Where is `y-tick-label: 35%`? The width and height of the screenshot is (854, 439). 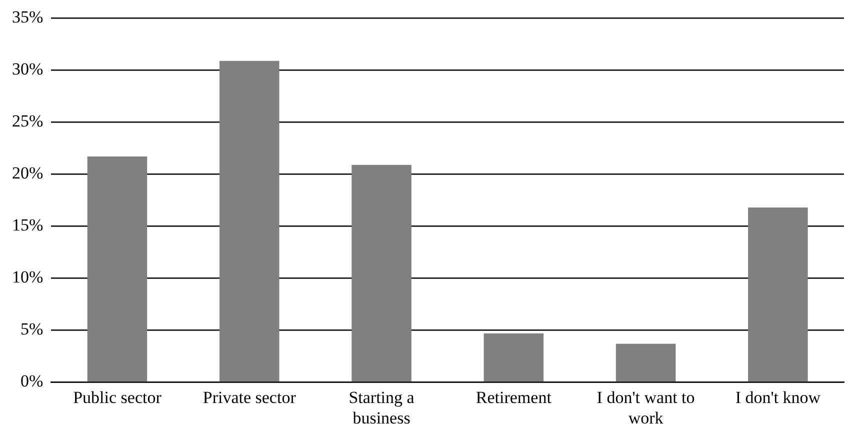
y-tick-label: 35% is located at coordinates (28, 17).